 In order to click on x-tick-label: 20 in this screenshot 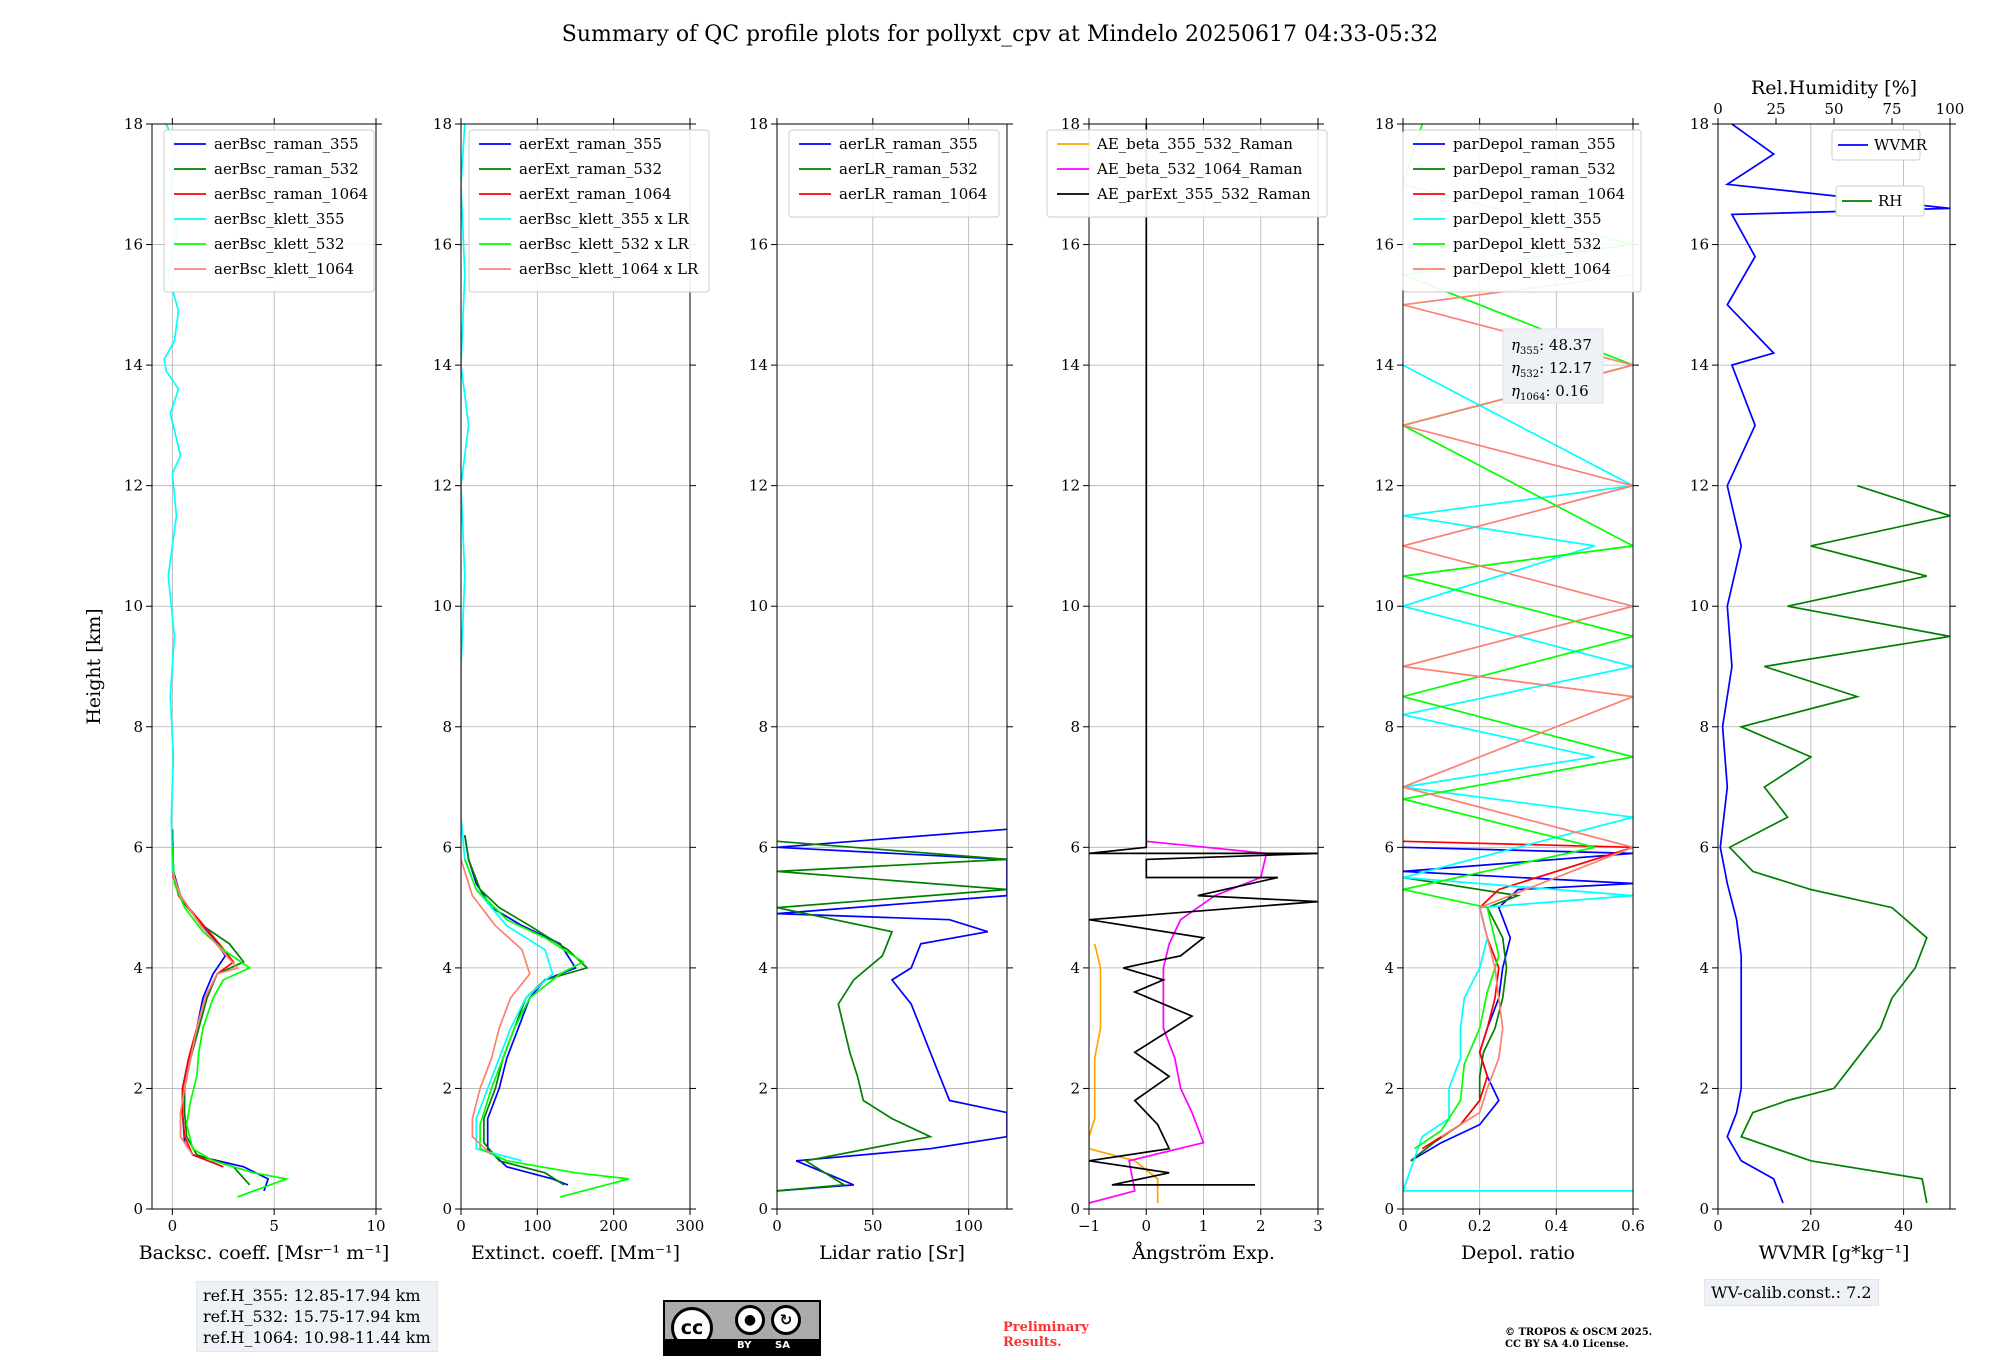, I will do `click(1810, 1226)`.